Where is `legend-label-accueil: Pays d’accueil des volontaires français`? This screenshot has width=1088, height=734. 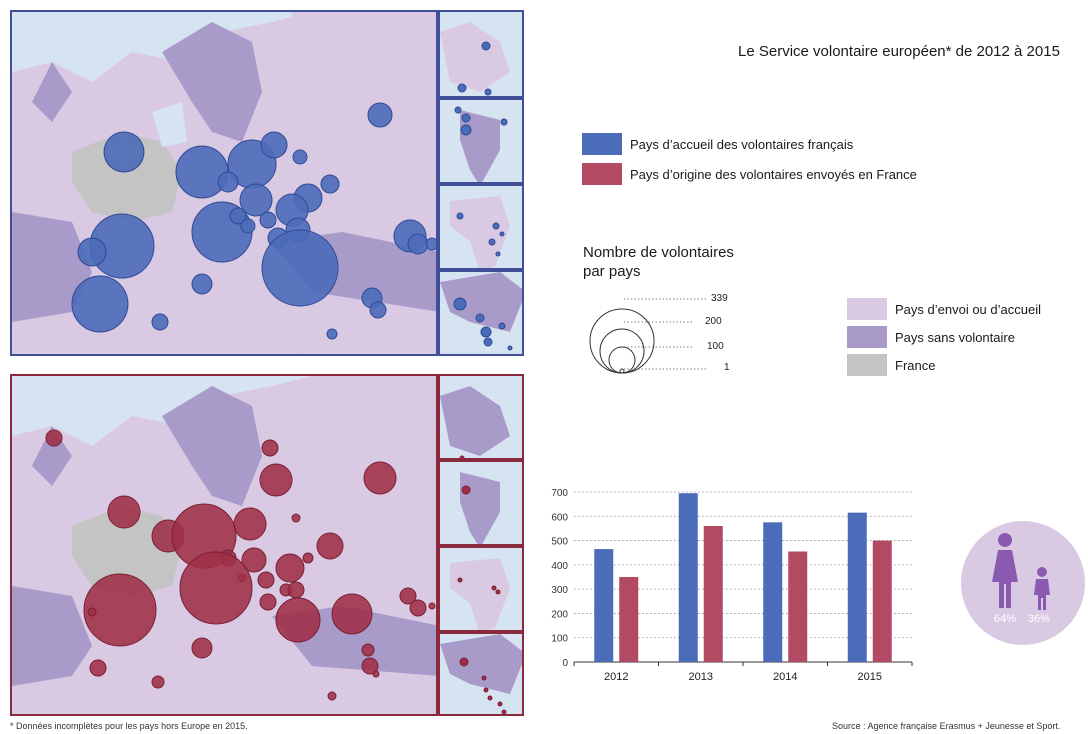 legend-label-accueil: Pays d’accueil des volontaires français is located at coordinates (742, 144).